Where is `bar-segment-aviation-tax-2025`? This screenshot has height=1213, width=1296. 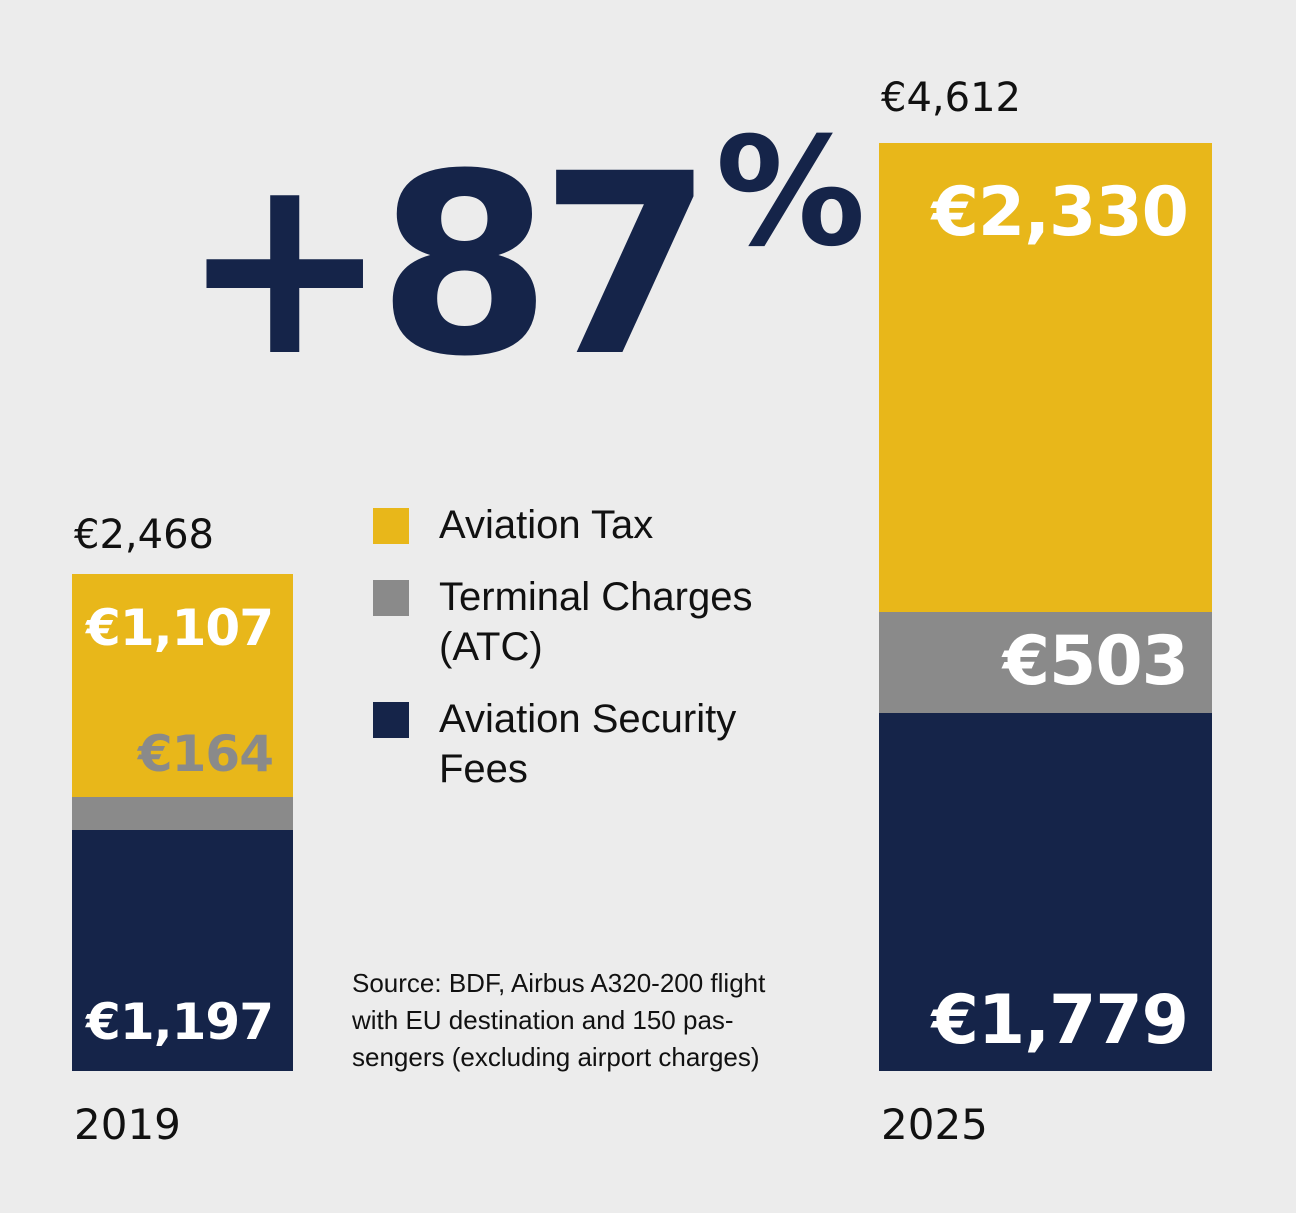
bar-segment-aviation-tax-2025 is located at coordinates (1045, 377).